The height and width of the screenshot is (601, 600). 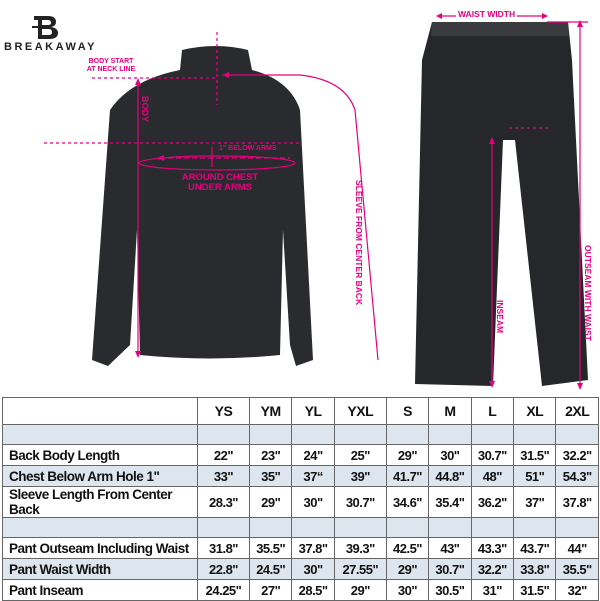 What do you see at coordinates (577, 548) in the screenshot?
I see `measurement-value: 44"` at bounding box center [577, 548].